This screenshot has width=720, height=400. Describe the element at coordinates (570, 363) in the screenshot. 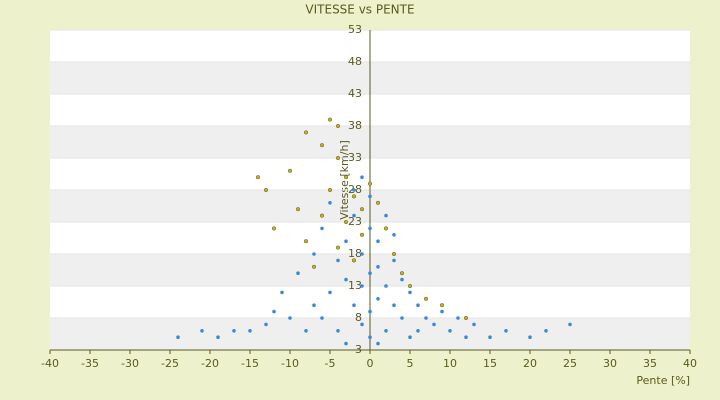

I see `x-tick-label: 25` at that location.